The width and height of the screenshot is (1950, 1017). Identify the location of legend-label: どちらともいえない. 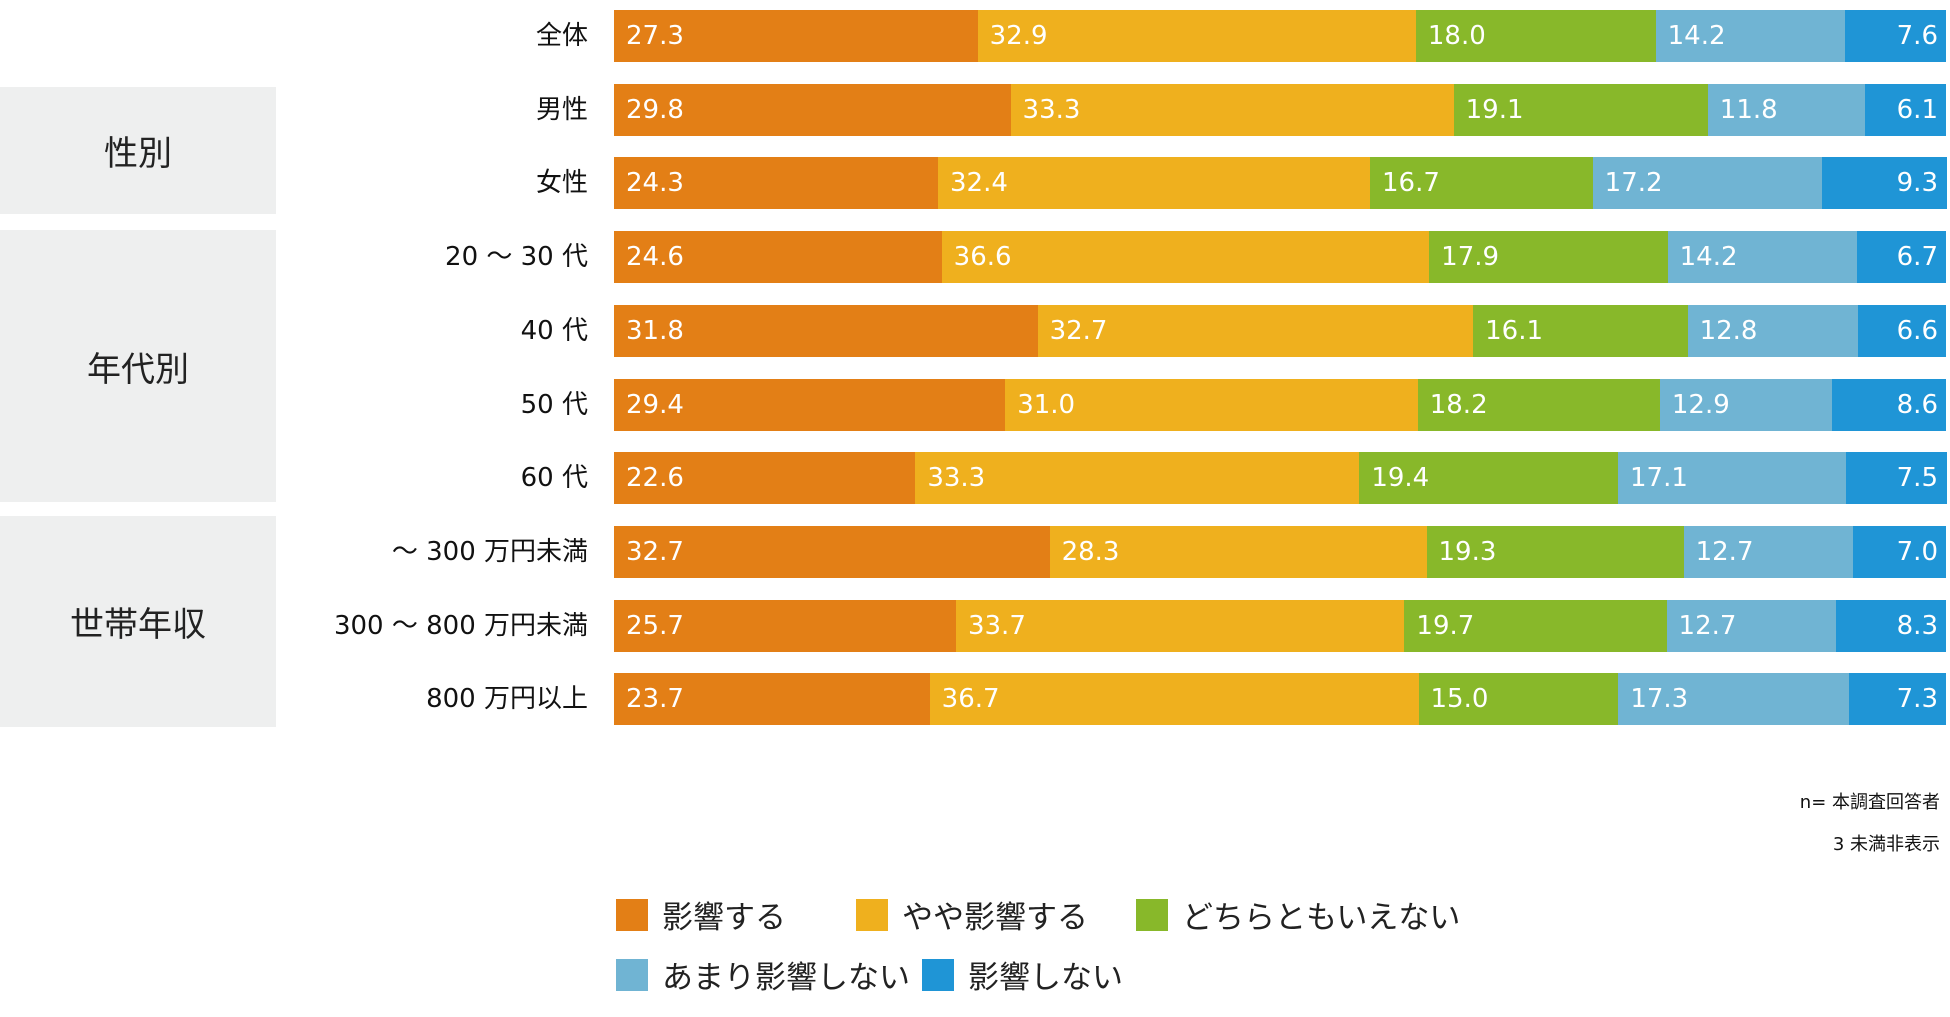
(1321, 918).